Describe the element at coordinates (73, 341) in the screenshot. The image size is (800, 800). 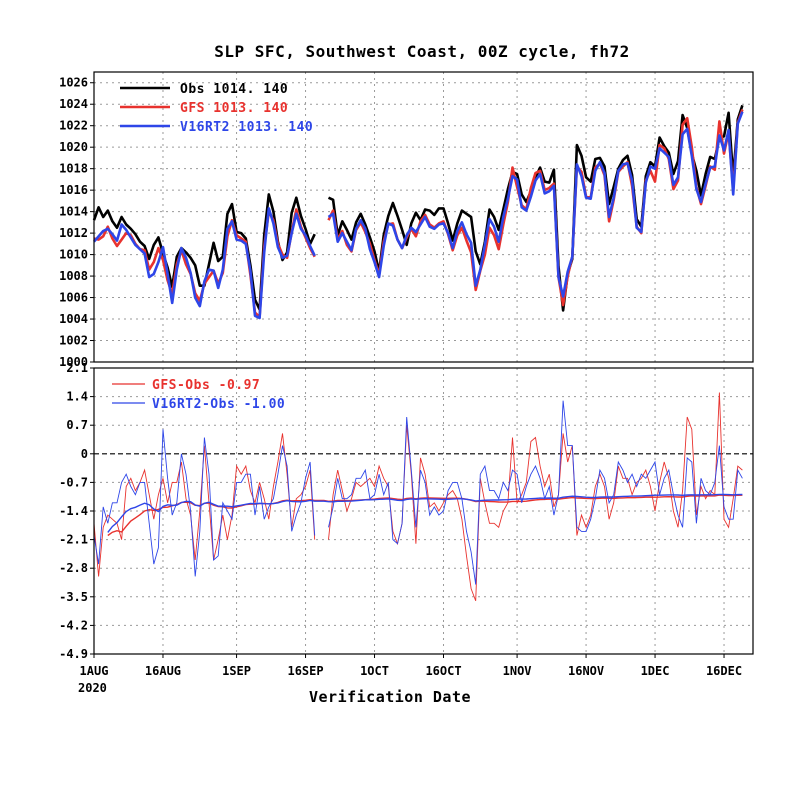
I see `y-tick-label: 1002` at that location.